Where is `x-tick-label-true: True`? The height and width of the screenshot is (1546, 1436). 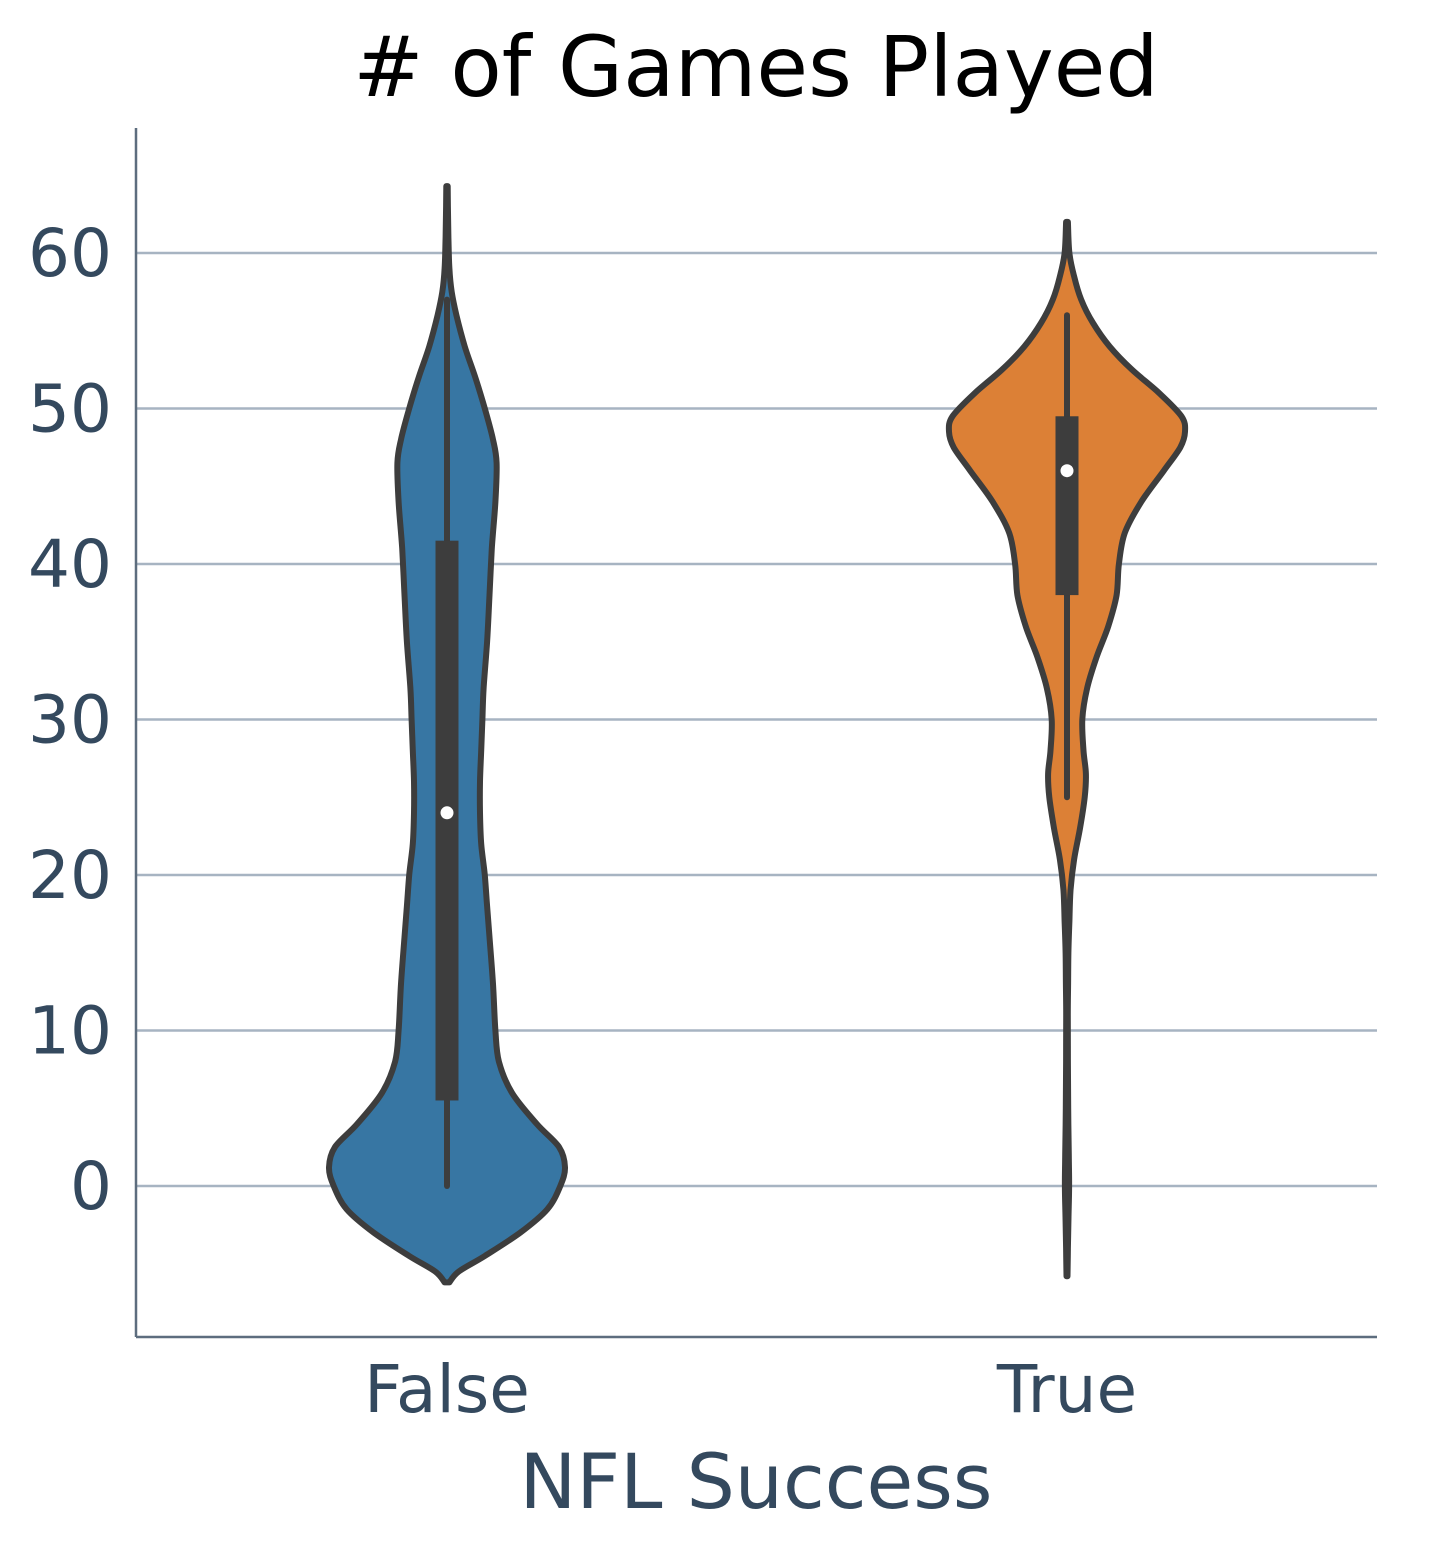
x-tick-label-true: True is located at coordinates (1066, 1389).